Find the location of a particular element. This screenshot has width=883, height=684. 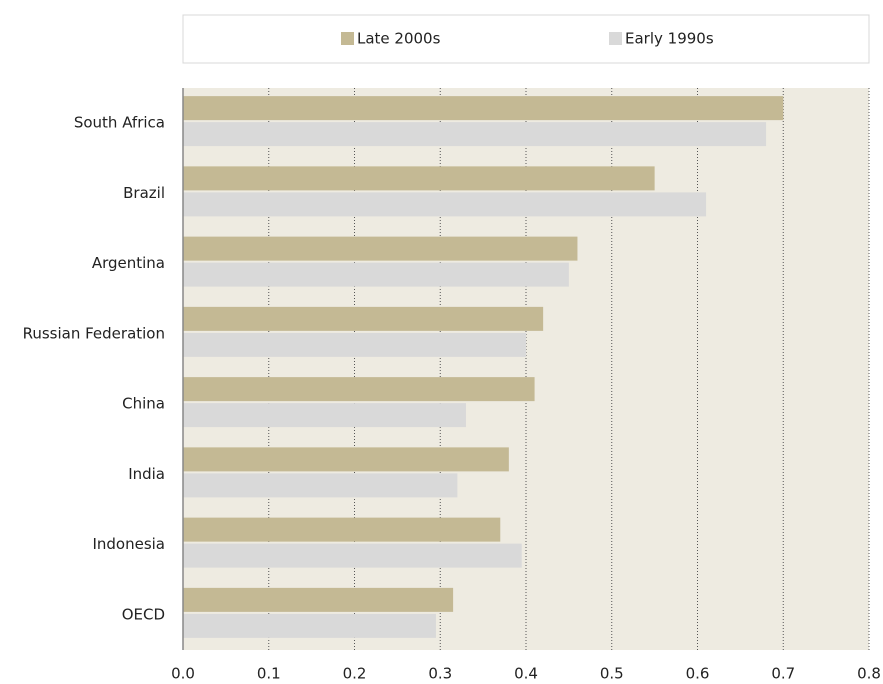

x-tick-label: 0.4 is located at coordinates (526, 674).